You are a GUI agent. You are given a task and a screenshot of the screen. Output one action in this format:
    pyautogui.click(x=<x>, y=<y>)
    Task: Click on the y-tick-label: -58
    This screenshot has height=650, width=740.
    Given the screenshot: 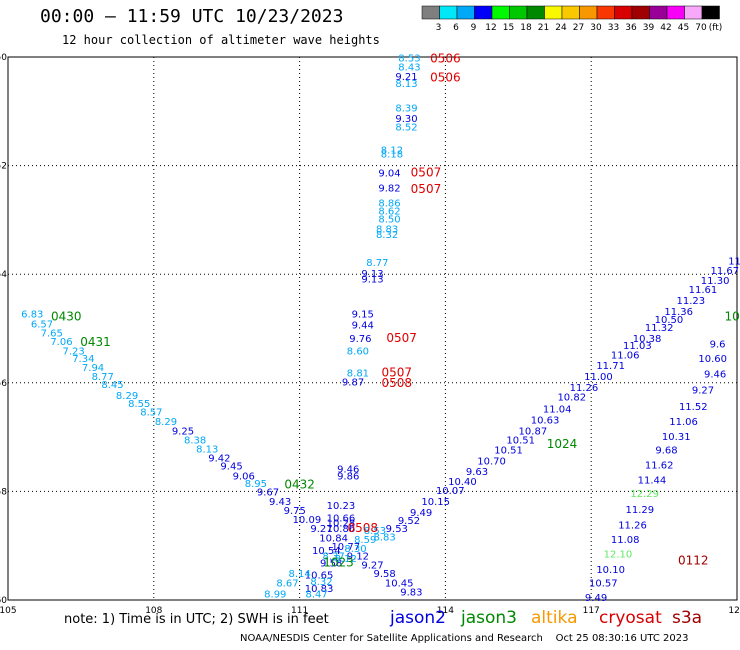 What is the action you would take?
    pyautogui.click(x=3, y=492)
    